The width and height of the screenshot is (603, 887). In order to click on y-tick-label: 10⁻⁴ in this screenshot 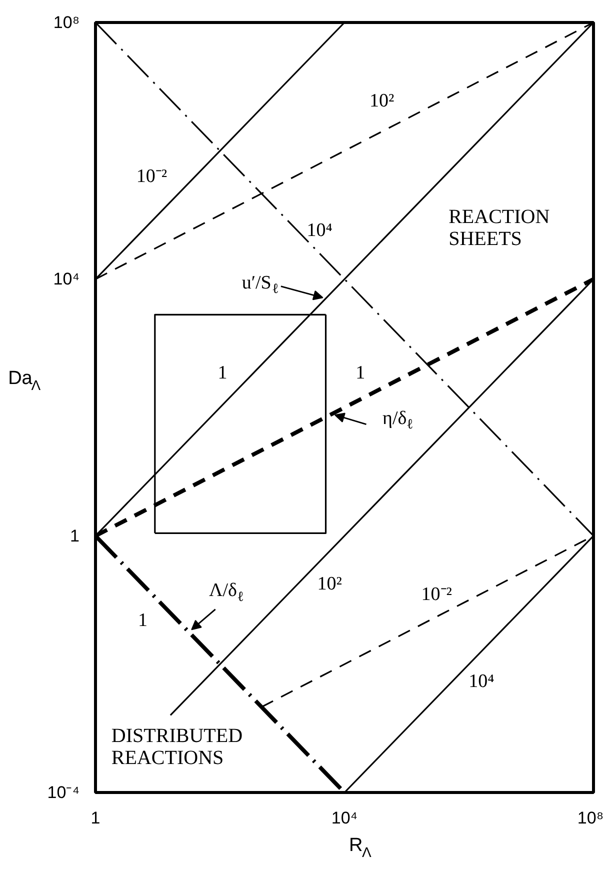, I will do `click(63, 792)`.